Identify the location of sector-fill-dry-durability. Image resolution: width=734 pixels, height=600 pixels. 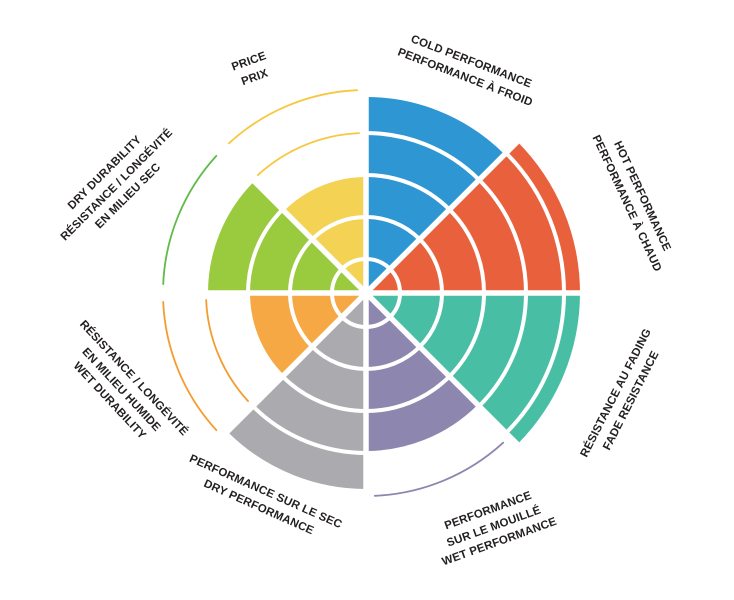
(285, 236).